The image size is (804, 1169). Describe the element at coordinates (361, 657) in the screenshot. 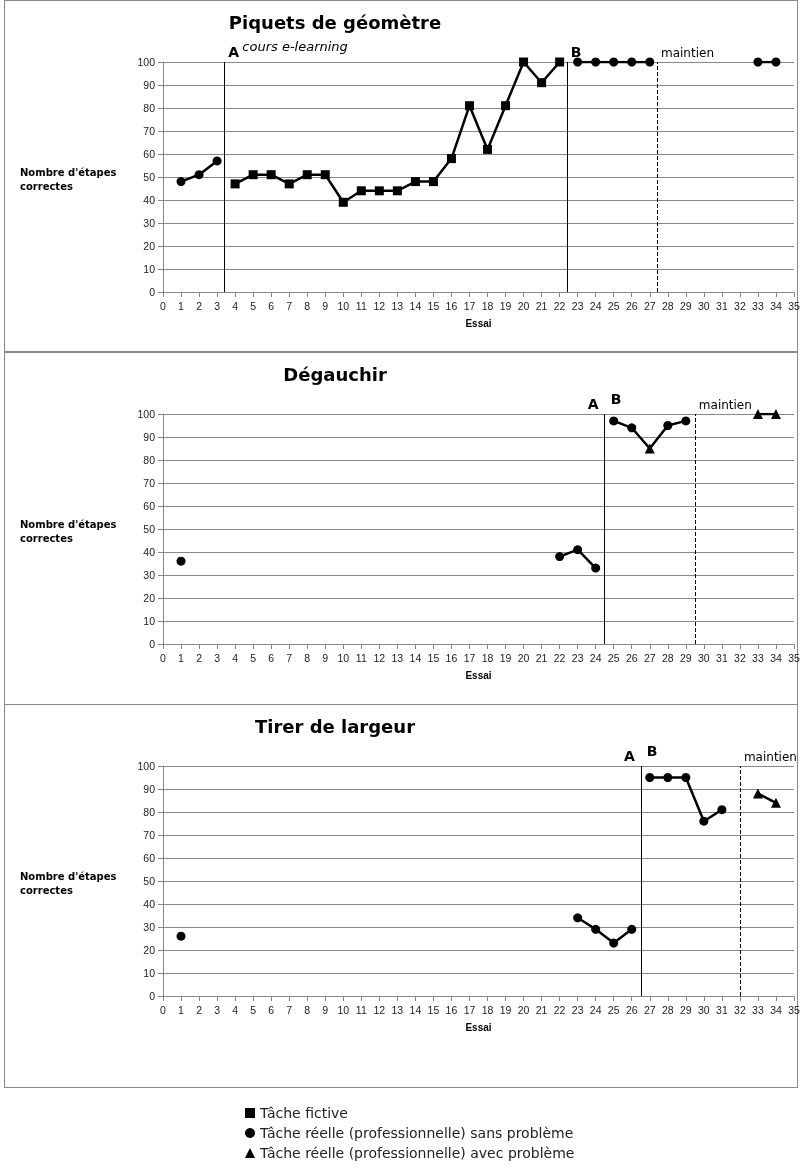

I see `x-tick-label: 11` at that location.